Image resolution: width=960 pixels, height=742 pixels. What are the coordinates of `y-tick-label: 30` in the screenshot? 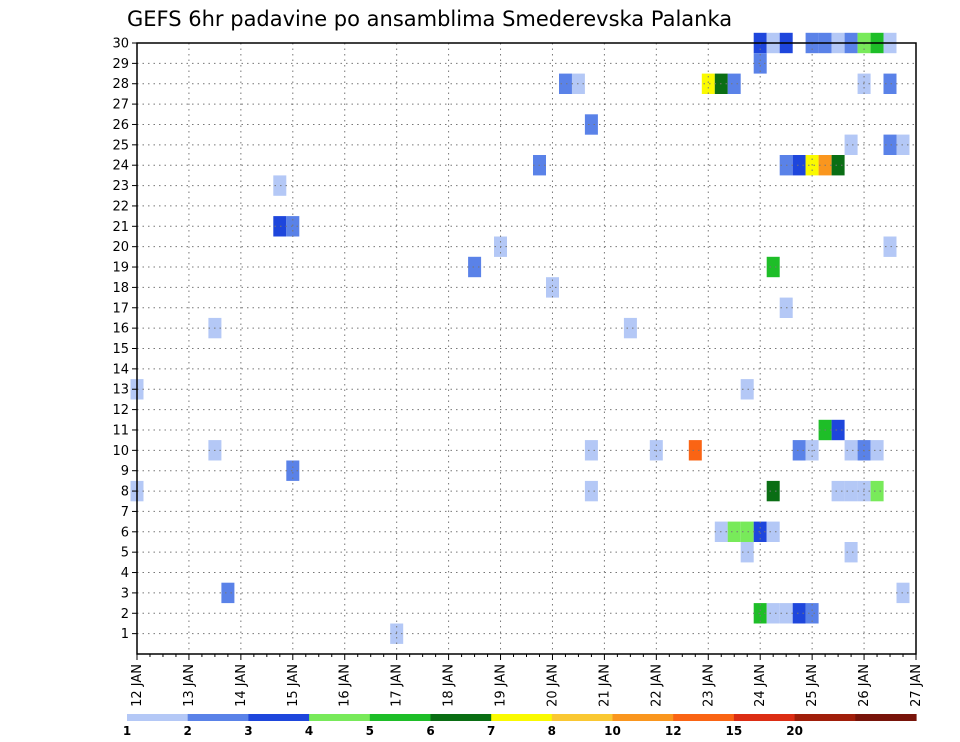 It's located at (120, 44).